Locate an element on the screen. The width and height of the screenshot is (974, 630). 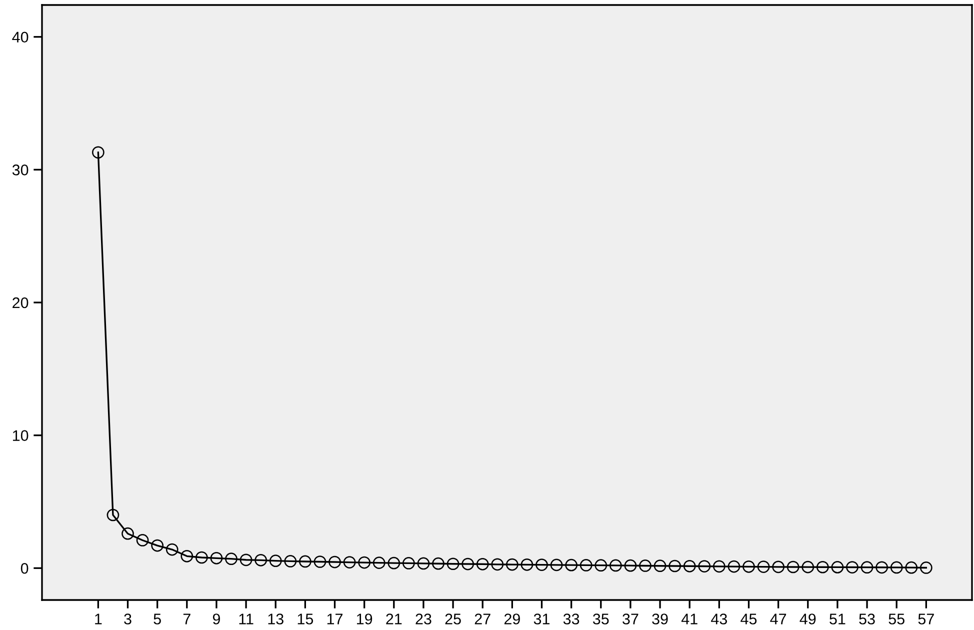
x-tick-label: 23 is located at coordinates (424, 619).